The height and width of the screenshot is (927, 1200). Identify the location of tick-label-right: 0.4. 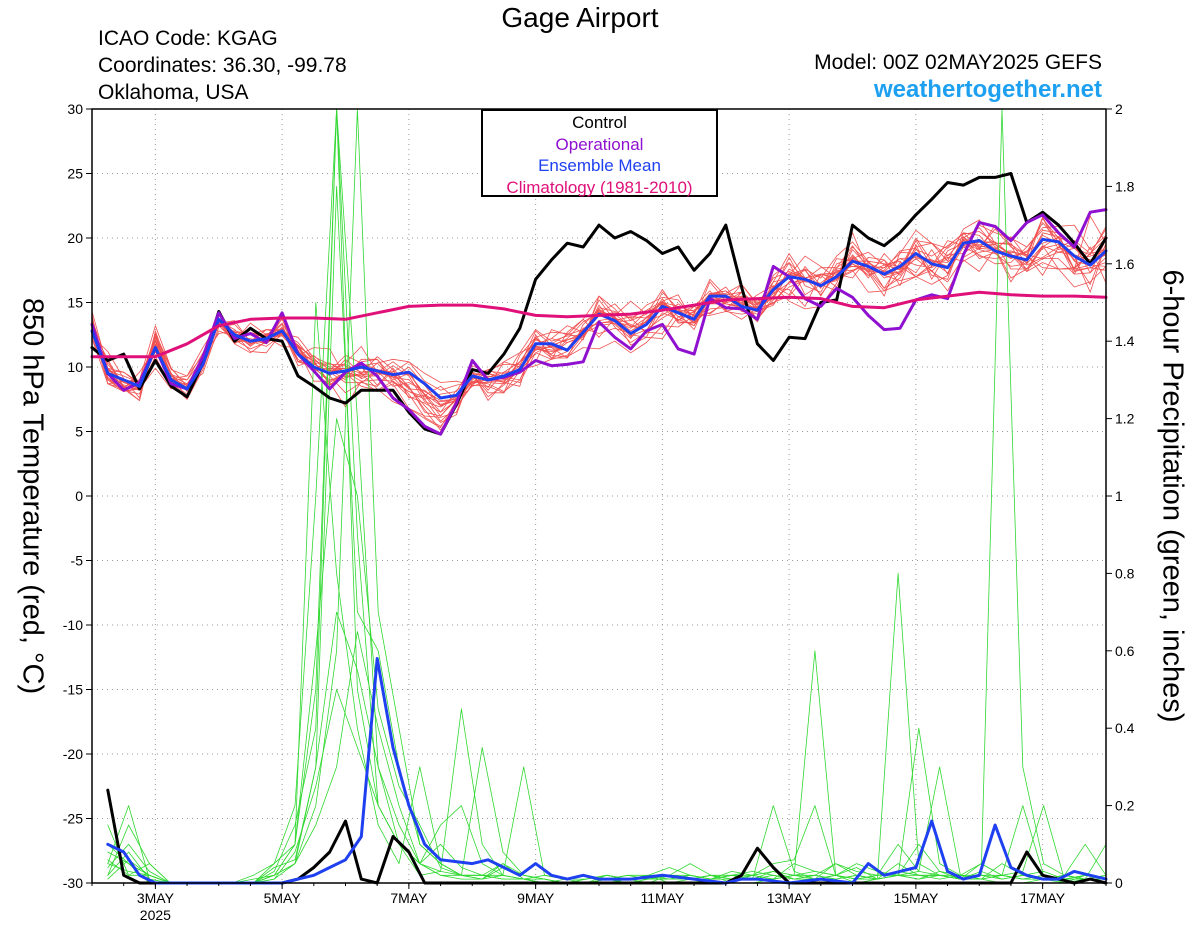
(1125, 728).